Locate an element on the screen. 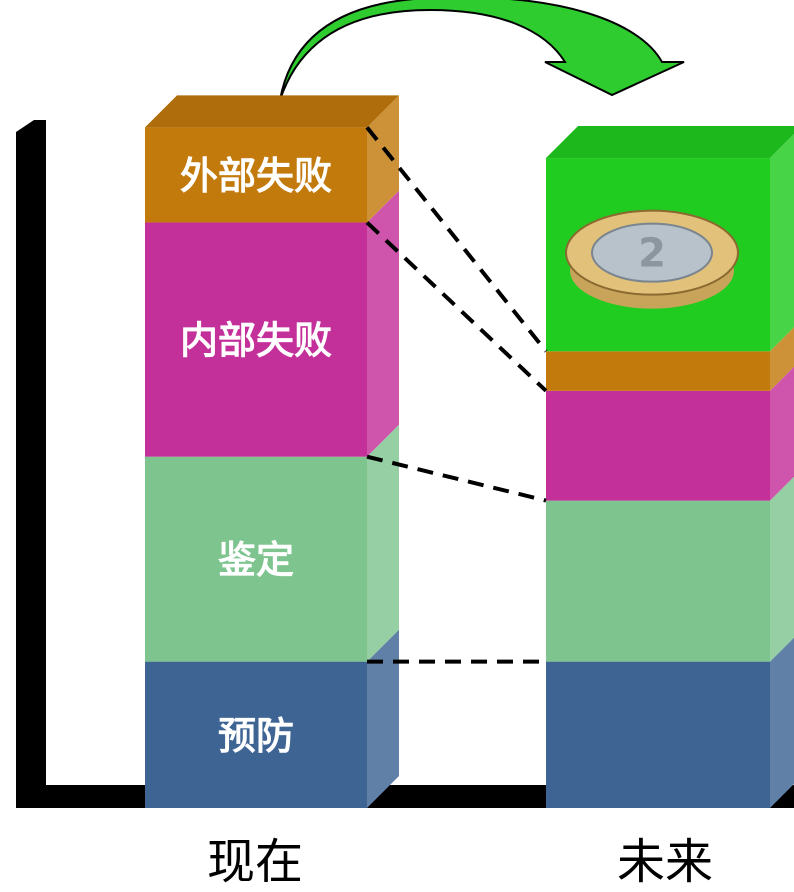 Image resolution: width=794 pixels, height=892 pixels. segment-label: 预防 is located at coordinates (256, 736).